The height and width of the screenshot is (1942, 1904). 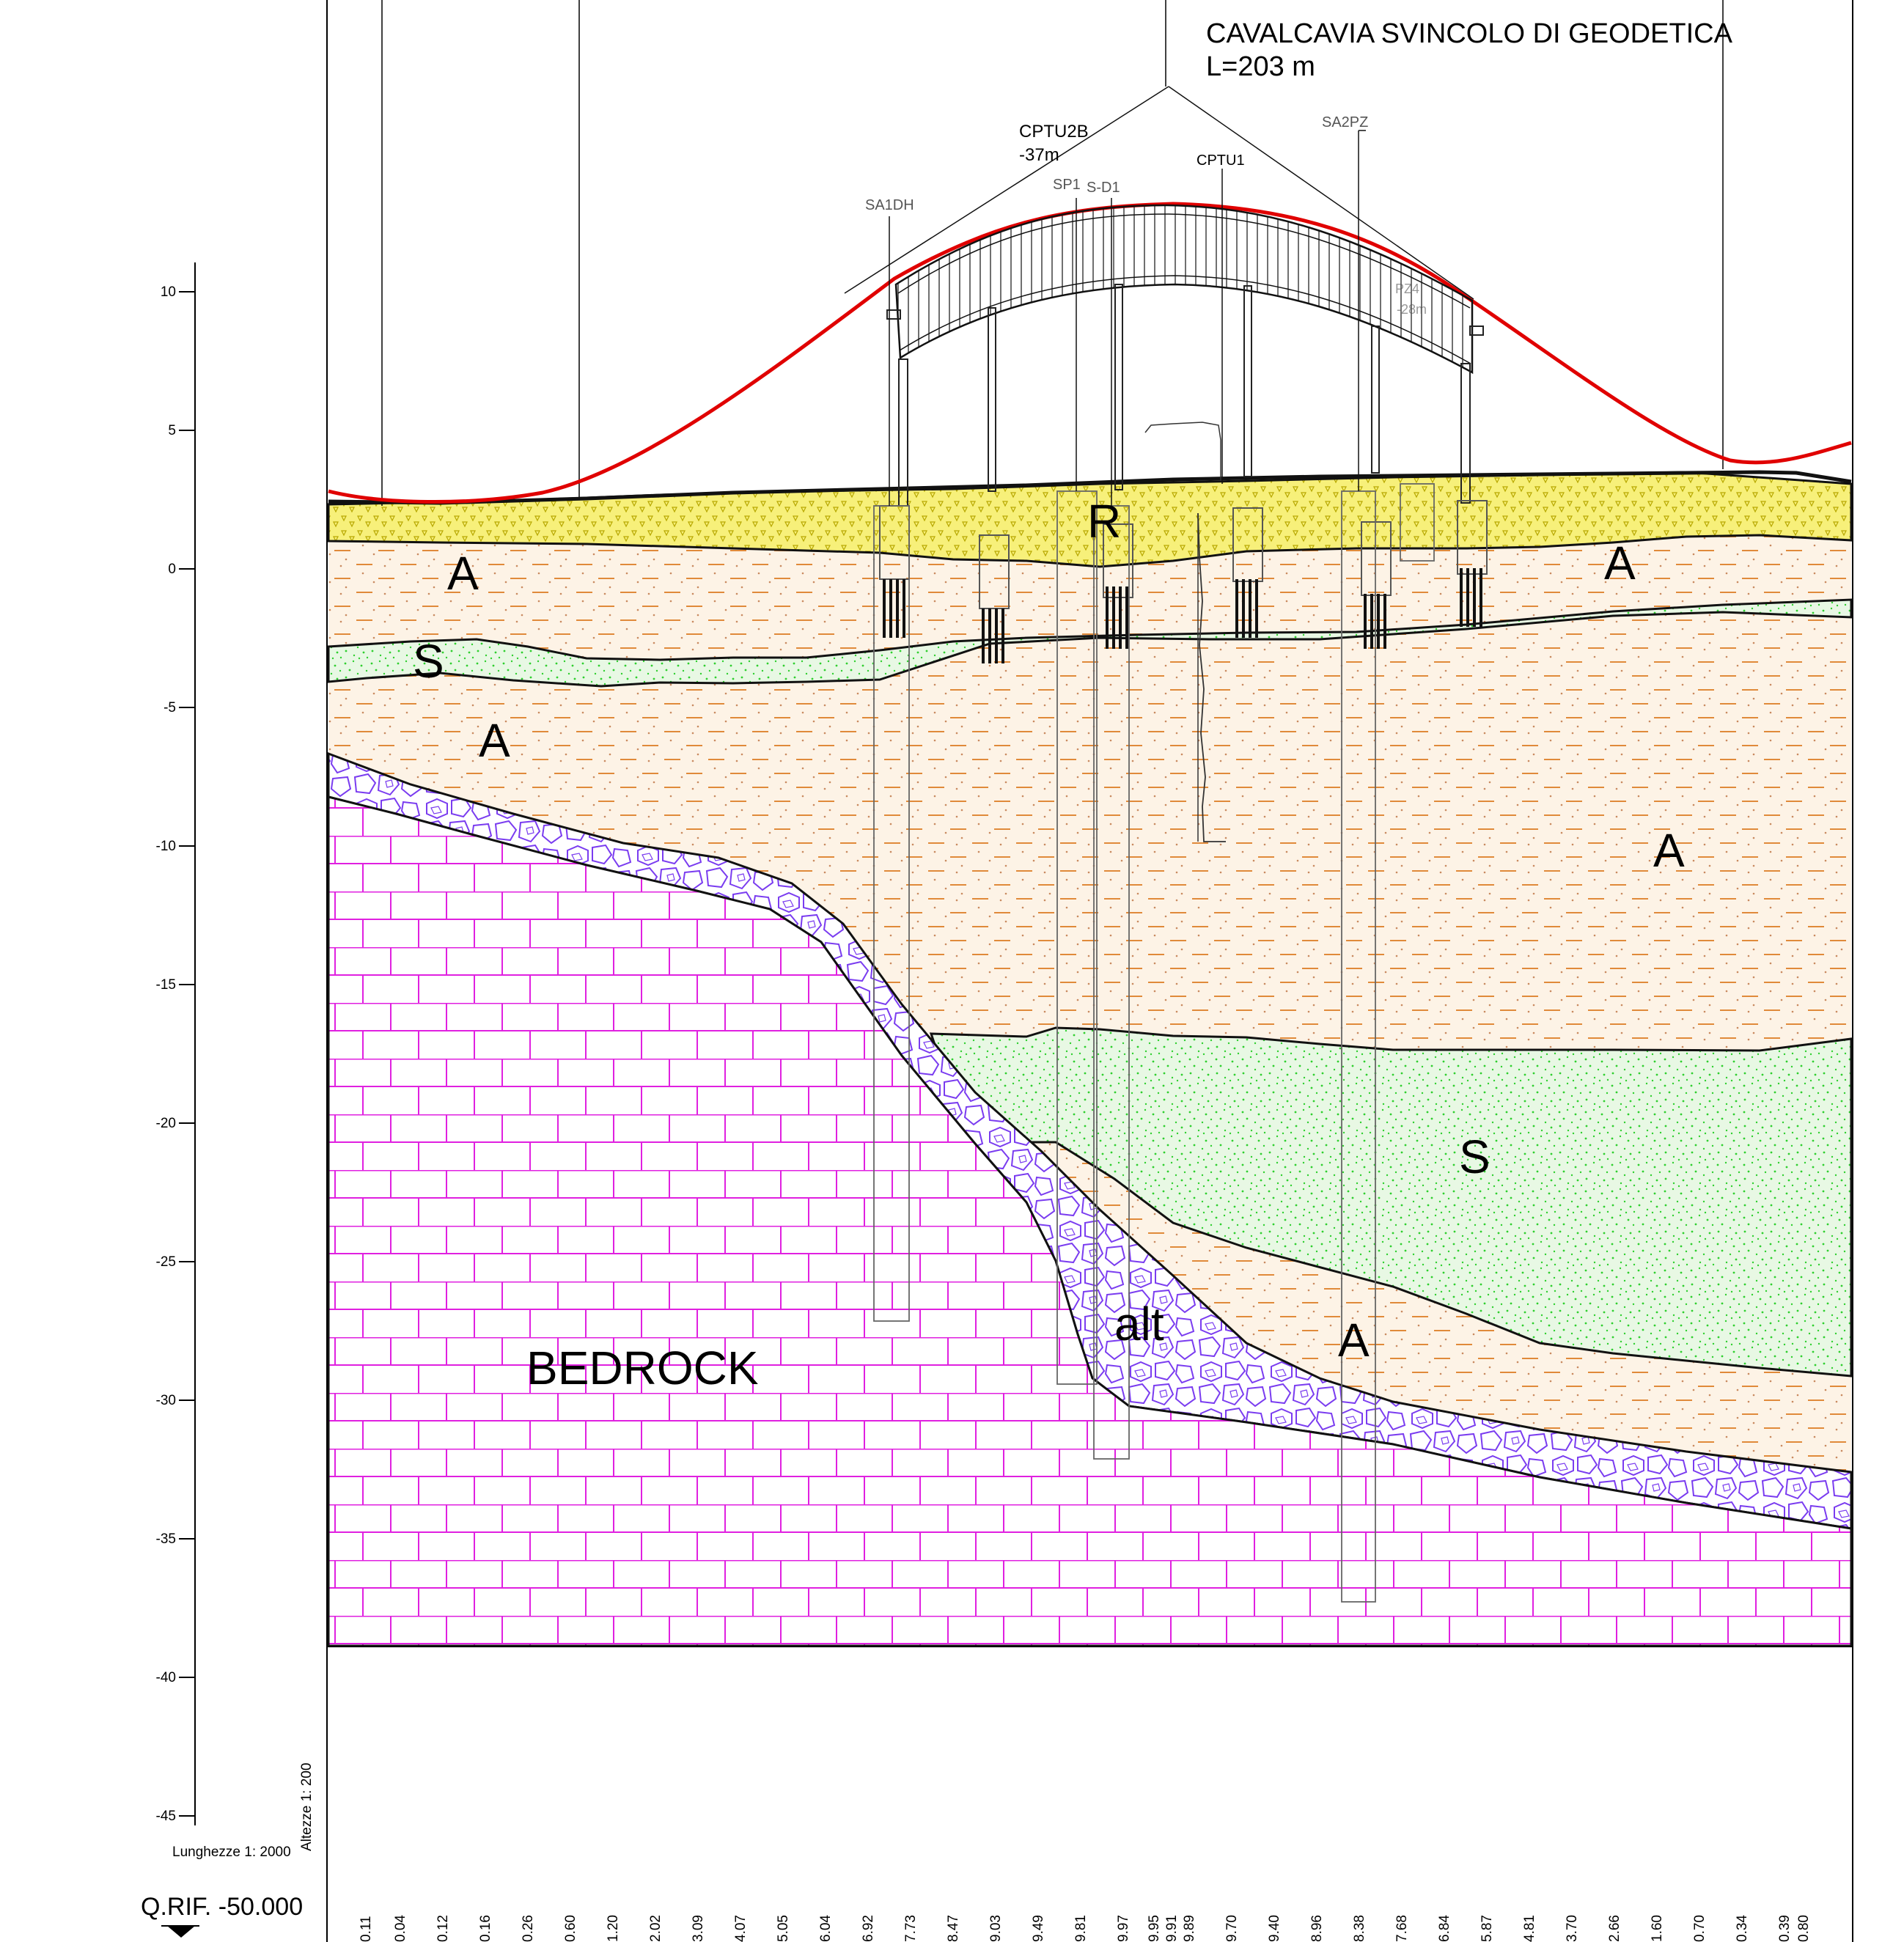 What do you see at coordinates (783, 1928) in the screenshot?
I see `bottom-value: 5.05` at bounding box center [783, 1928].